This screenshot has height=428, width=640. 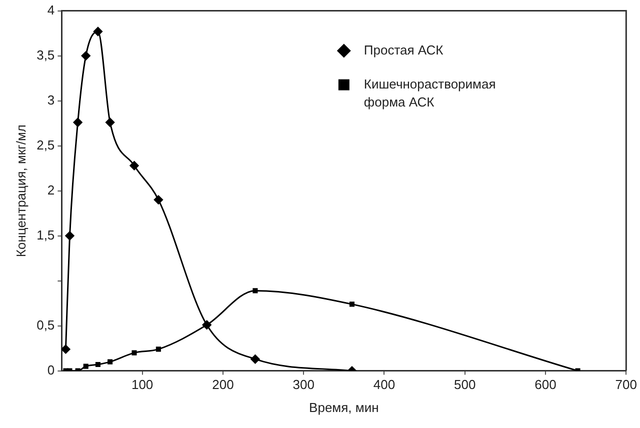 What do you see at coordinates (45, 234) in the screenshot?
I see `y-tick-label: 1,5` at bounding box center [45, 234].